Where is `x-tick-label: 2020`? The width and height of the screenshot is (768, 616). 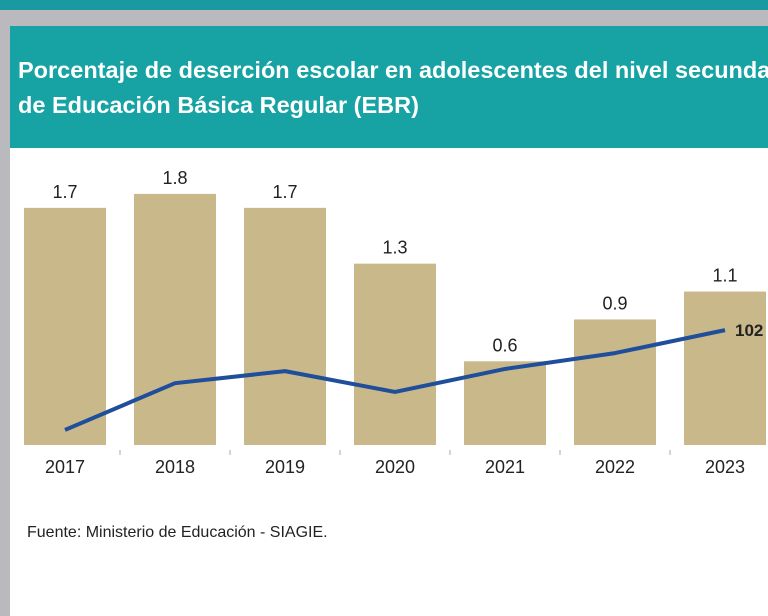
x-tick-label: 2020 is located at coordinates (395, 467).